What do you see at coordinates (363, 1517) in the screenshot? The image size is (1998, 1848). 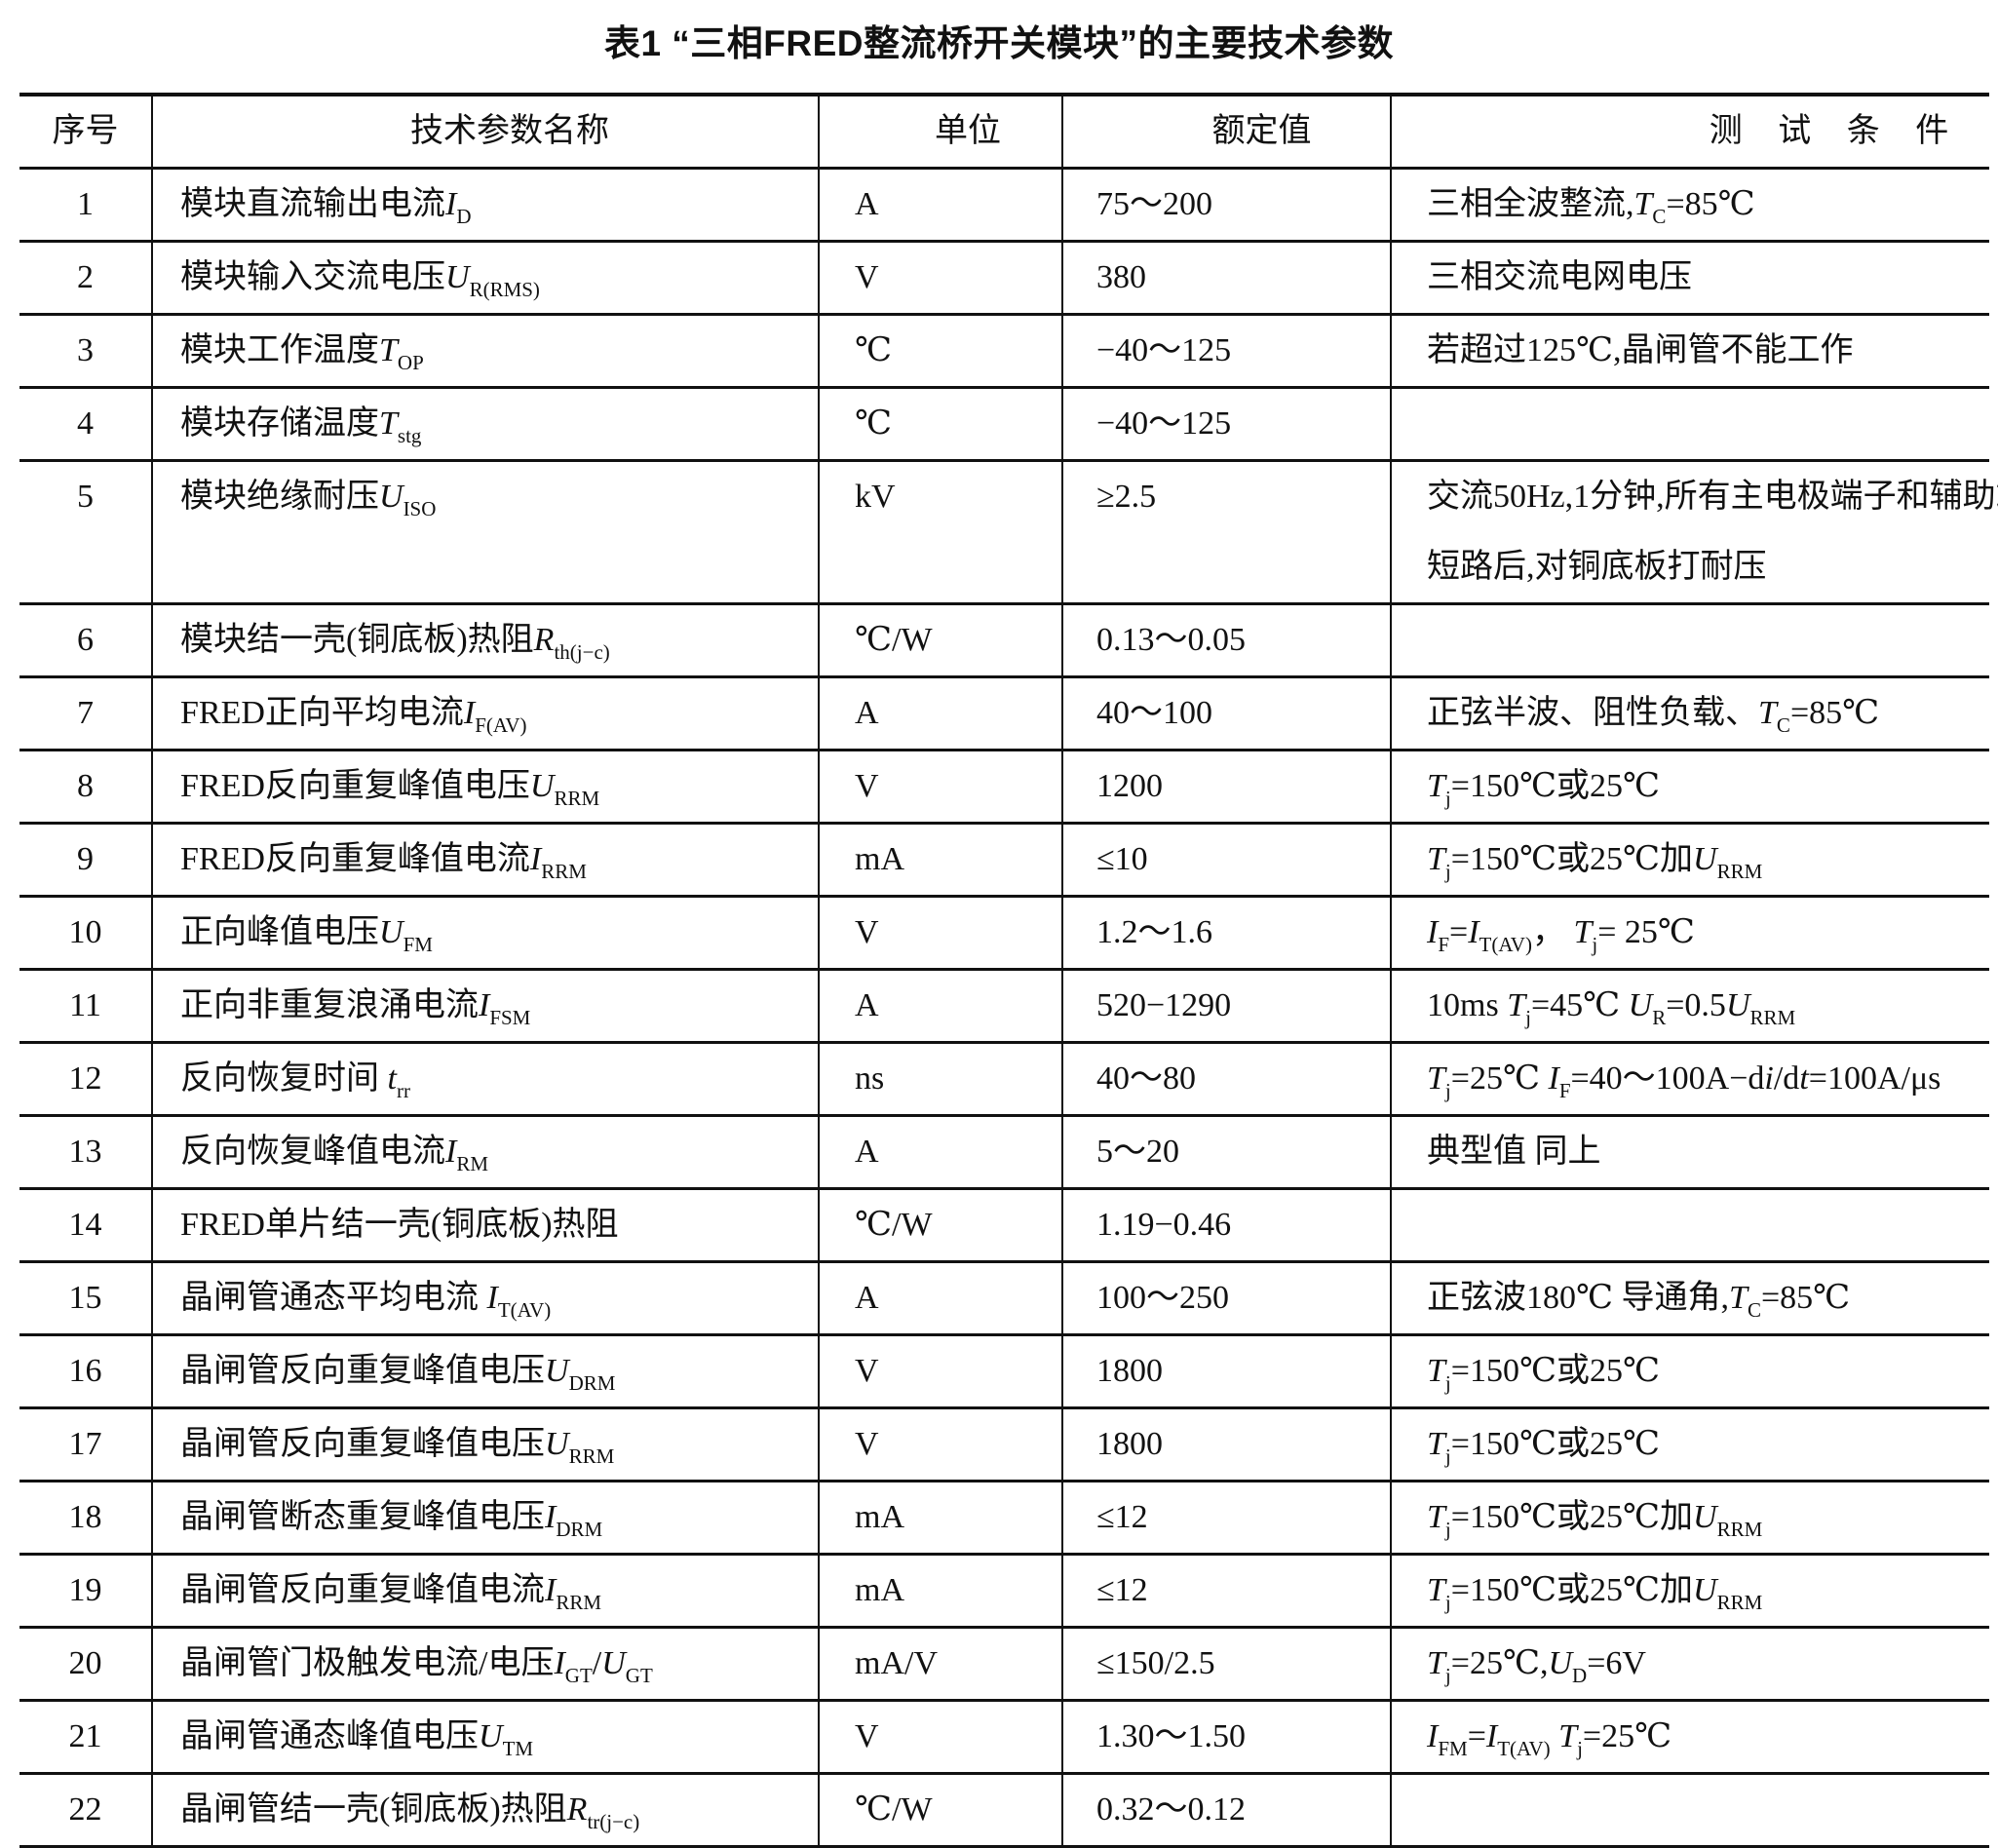 I see `text: 晶闸管断态重复峰值电压` at bounding box center [363, 1517].